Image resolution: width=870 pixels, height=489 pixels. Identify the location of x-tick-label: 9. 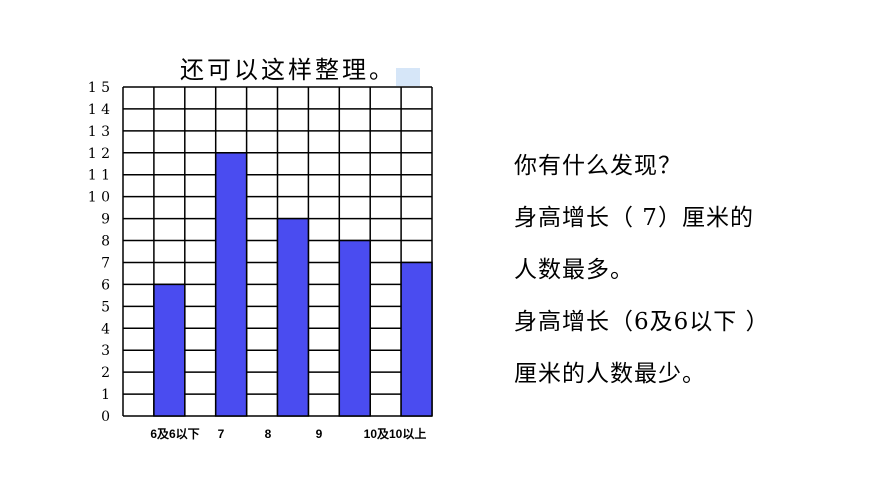
(319, 434).